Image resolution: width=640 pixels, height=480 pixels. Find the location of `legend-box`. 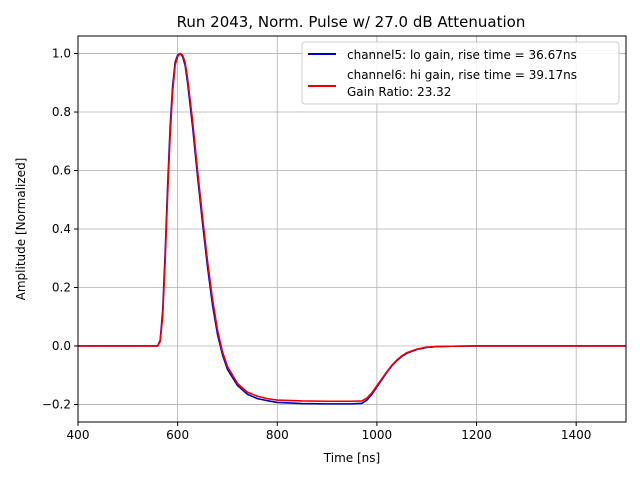

legend-box is located at coordinates (460, 73).